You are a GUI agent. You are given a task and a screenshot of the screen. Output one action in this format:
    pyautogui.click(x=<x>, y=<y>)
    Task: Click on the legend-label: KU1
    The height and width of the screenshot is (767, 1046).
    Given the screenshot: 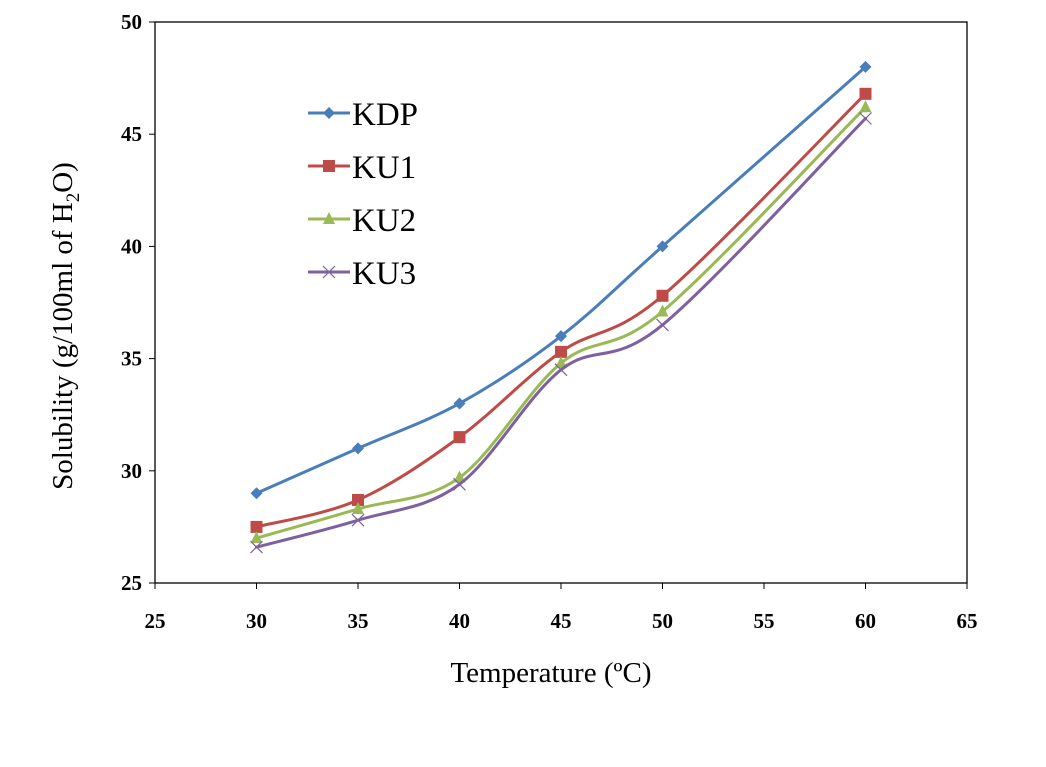 What is the action you would take?
    pyautogui.click(x=384, y=168)
    